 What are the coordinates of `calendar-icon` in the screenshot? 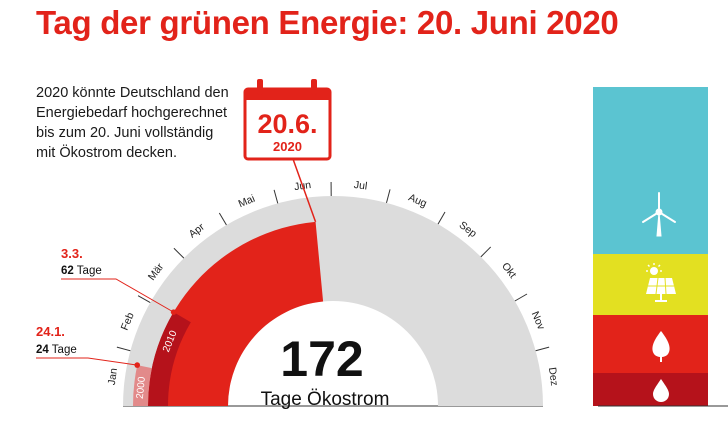 It's located at (287, 120).